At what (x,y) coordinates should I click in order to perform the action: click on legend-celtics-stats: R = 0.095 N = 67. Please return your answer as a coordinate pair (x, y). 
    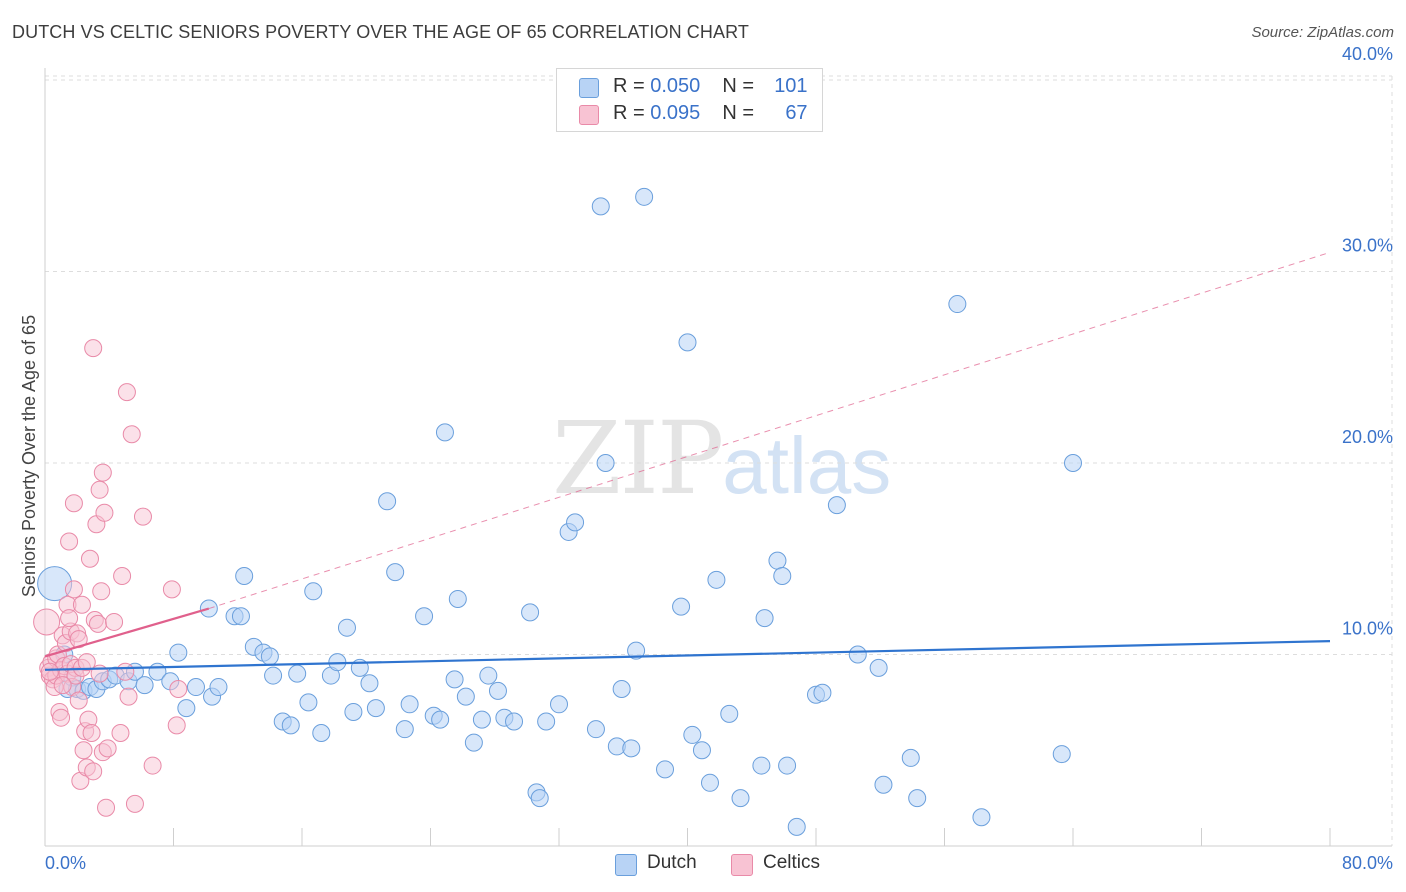
    Looking at the image, I should click on (710, 113).